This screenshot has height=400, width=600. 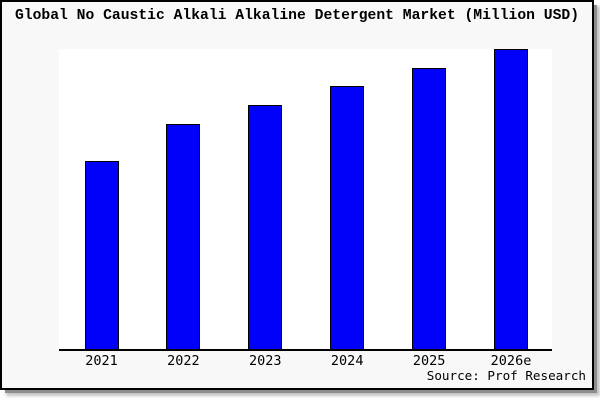 What do you see at coordinates (101, 255) in the screenshot?
I see `bar-2021` at bounding box center [101, 255].